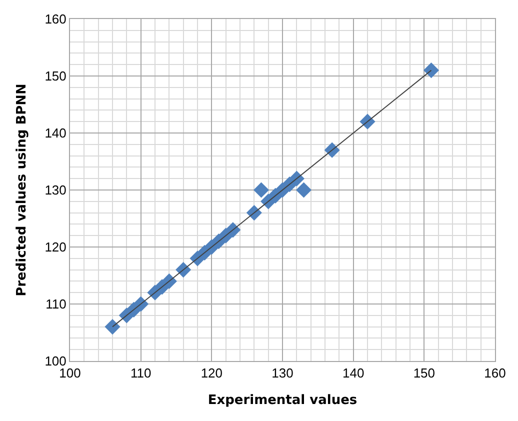 The height and width of the screenshot is (421, 518). What do you see at coordinates (55, 247) in the screenshot?
I see `y-tick-label: 120` at bounding box center [55, 247].